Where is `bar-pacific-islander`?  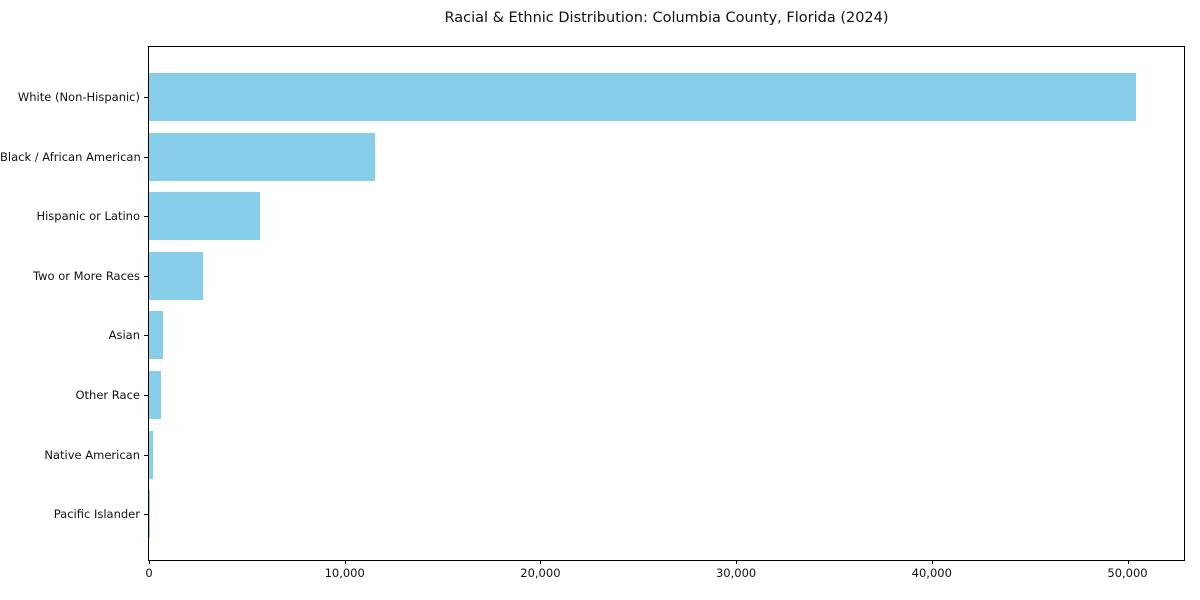 bar-pacific-islander is located at coordinates (149, 514).